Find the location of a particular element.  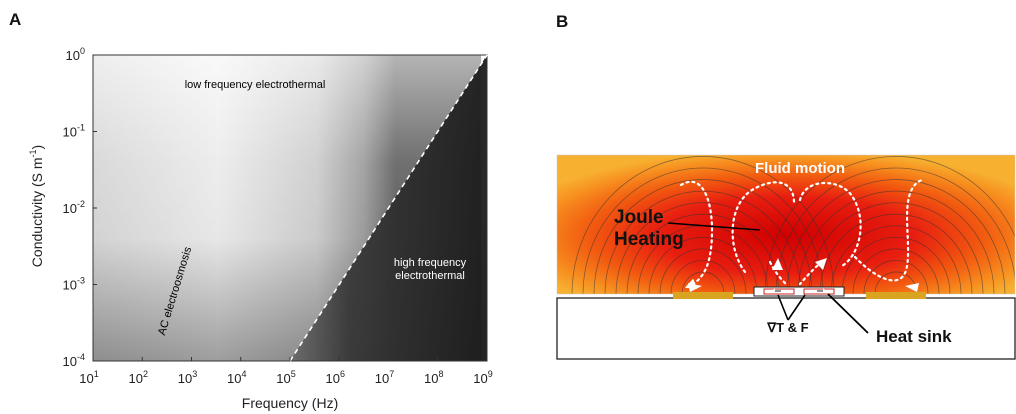

x-tick-label: 10⁴ is located at coordinates (236, 377).